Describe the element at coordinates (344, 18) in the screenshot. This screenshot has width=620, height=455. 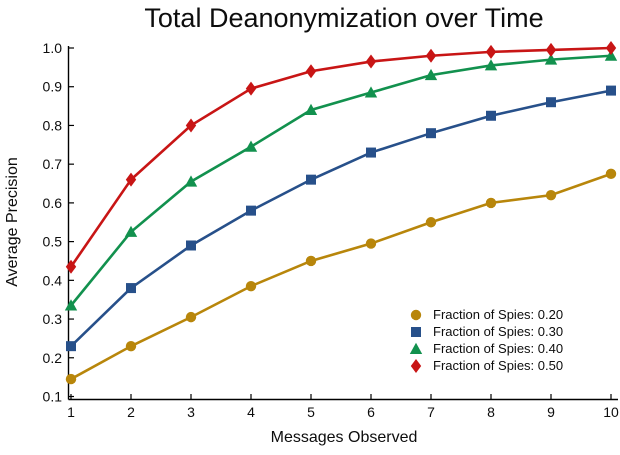
I see `chart-title: Total Deanonymization over Time` at that location.